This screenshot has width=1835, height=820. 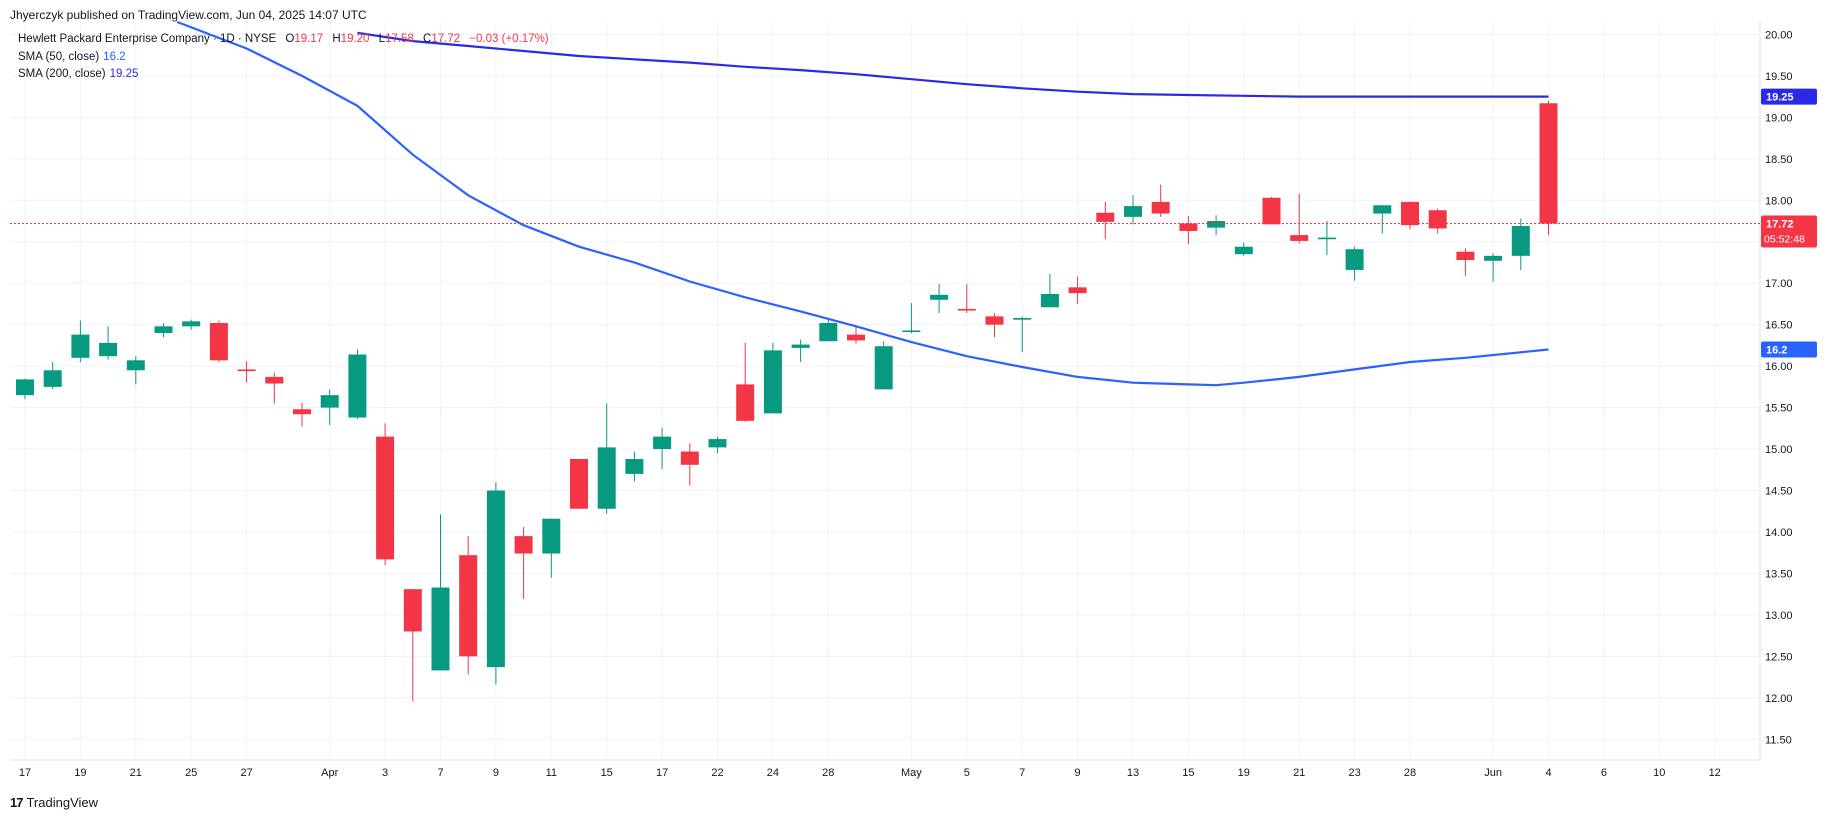 I want to click on sma50-price-tag-text: 16.2, so click(x=1776, y=351).